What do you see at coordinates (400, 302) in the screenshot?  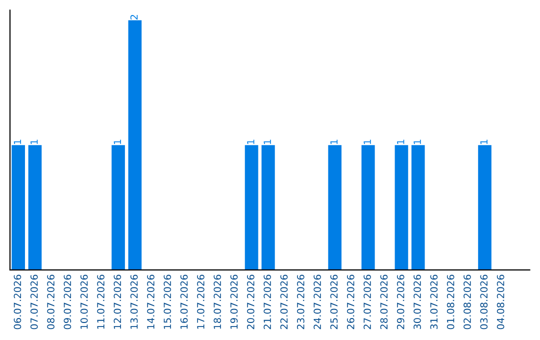 I see `x-tick-label: 29.07.2026` at bounding box center [400, 302].